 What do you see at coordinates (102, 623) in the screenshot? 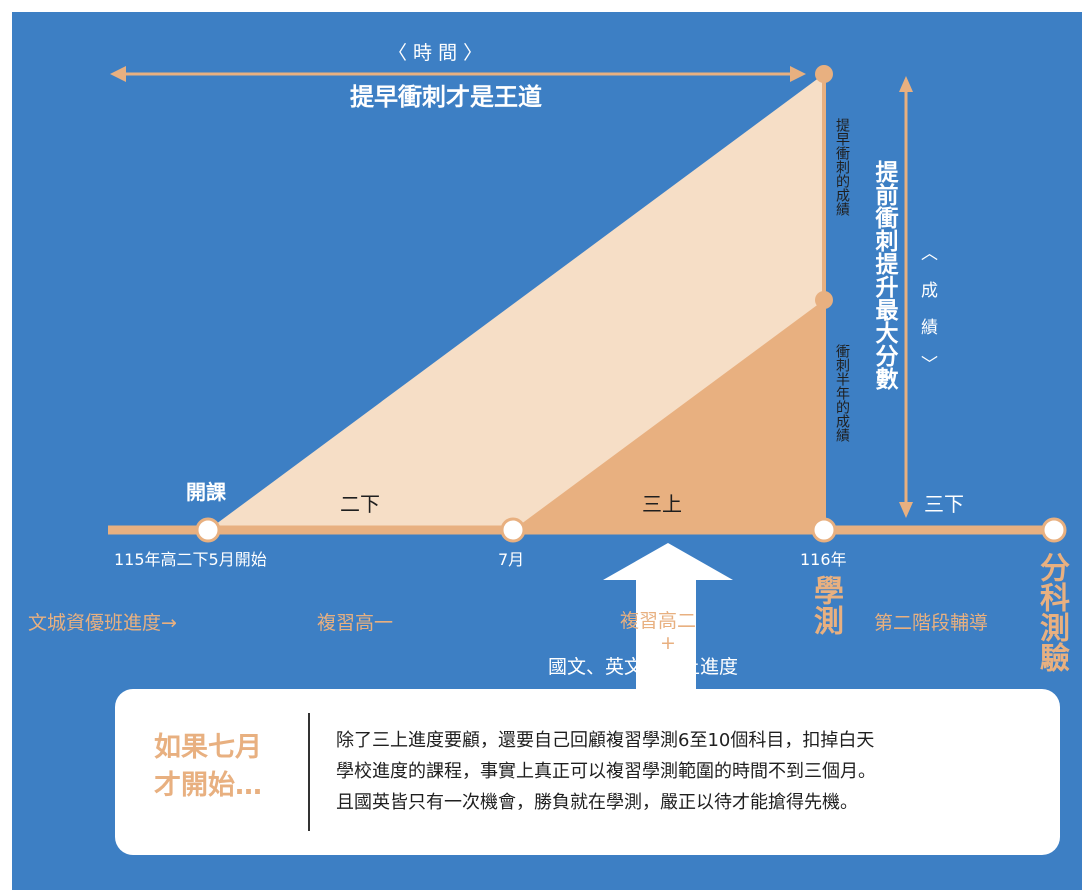
I see `progress-row-title: 文城資優班進度→` at bounding box center [102, 623].